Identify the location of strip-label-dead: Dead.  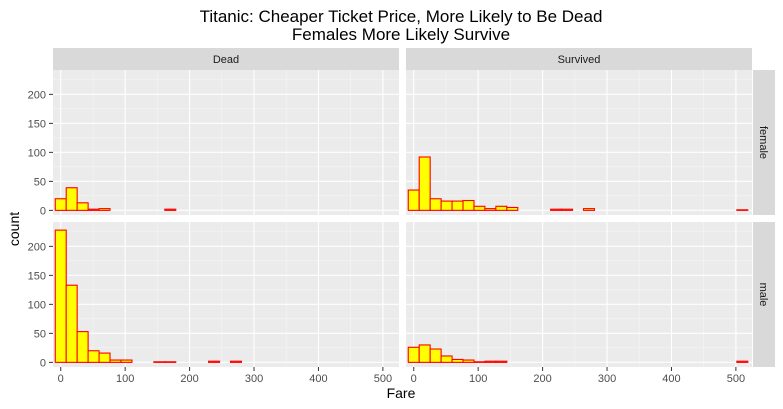
(226, 60).